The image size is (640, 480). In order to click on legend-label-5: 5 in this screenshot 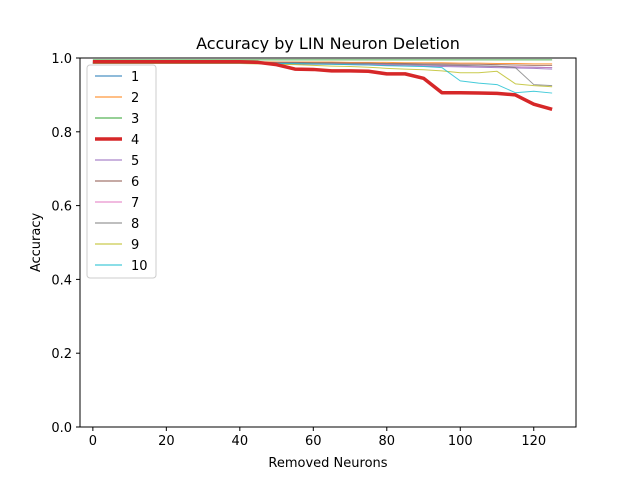, I will do `click(135, 161)`.